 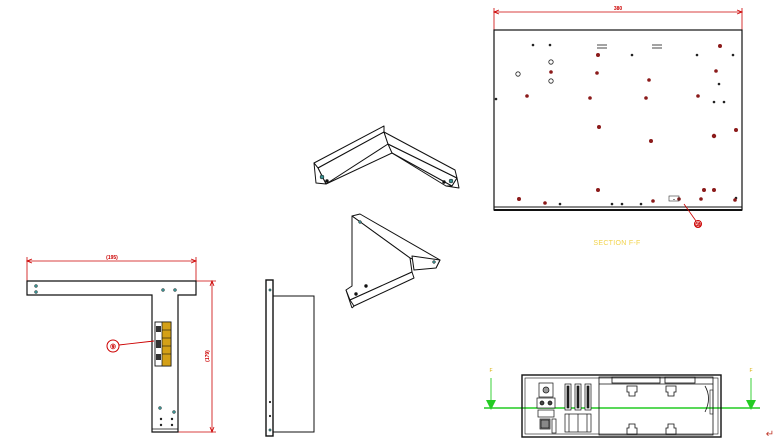 I want to click on plate-width-dimension, so click(x=618, y=19).